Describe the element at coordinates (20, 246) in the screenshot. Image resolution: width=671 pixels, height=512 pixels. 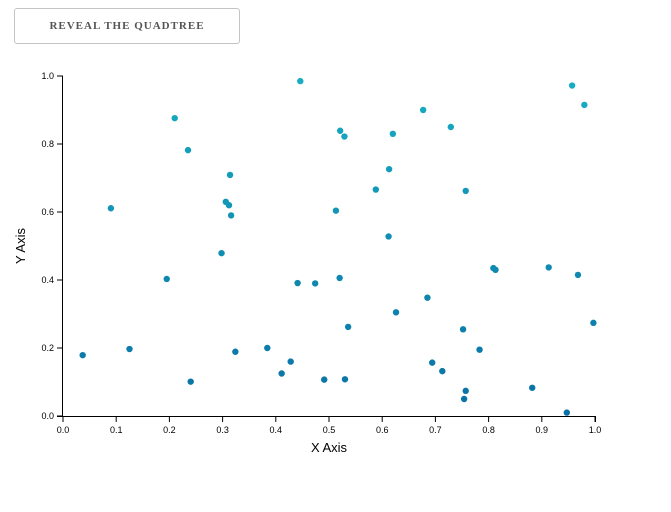
I see `y-axis-title: Y Axis` at that location.